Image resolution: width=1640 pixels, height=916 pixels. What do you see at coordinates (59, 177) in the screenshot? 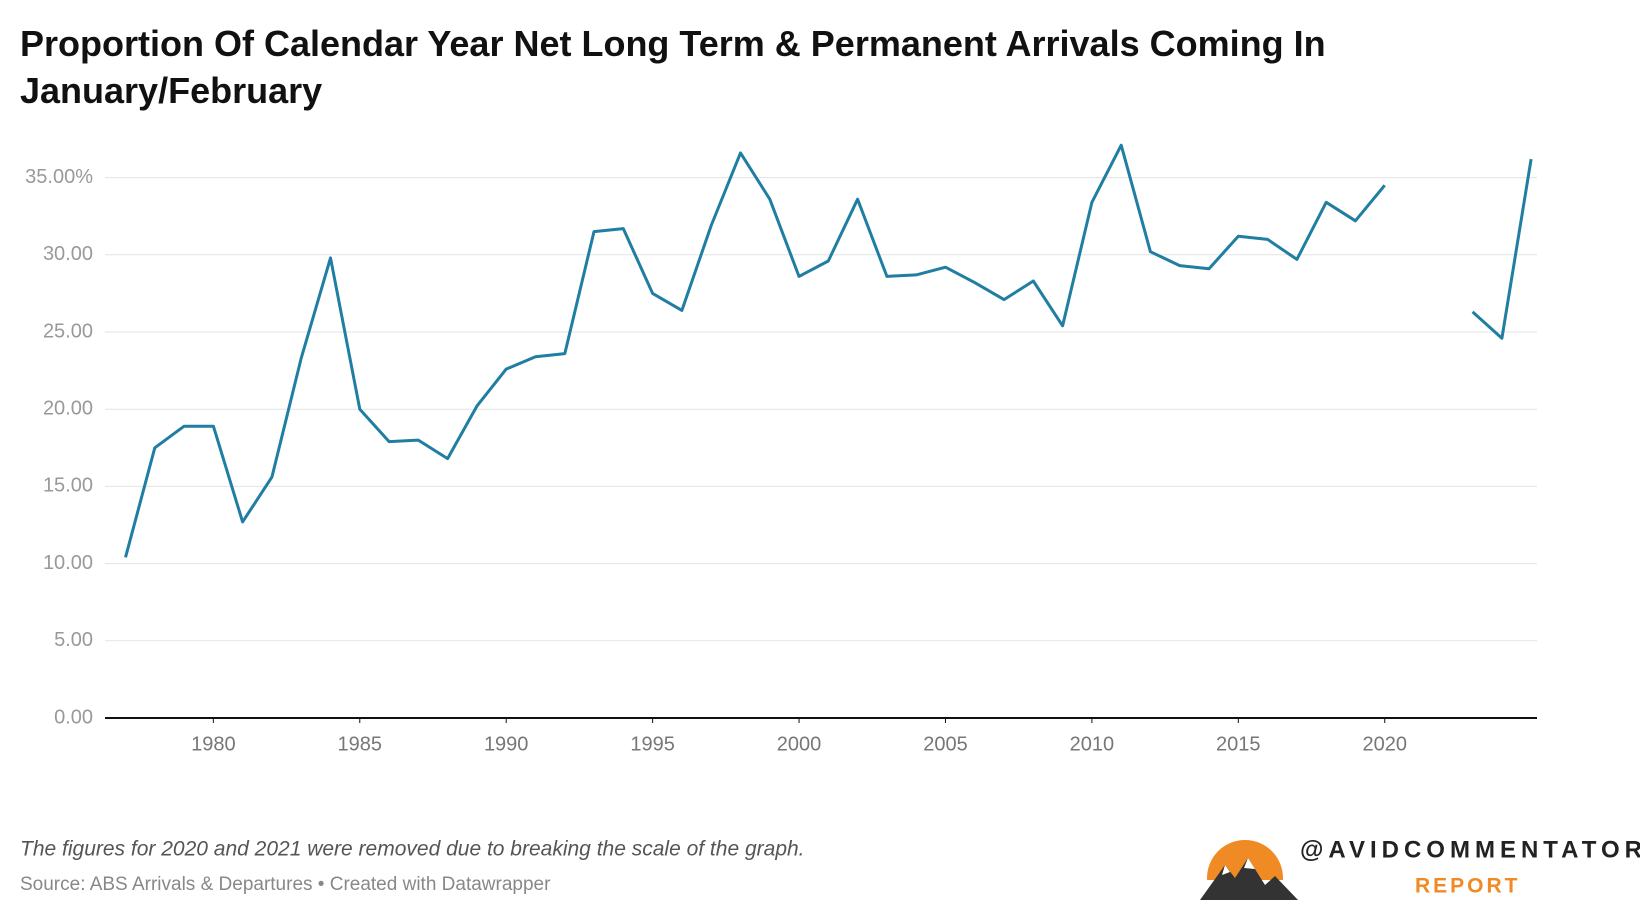
I see `y-tick-label: 35.00%` at bounding box center [59, 177].